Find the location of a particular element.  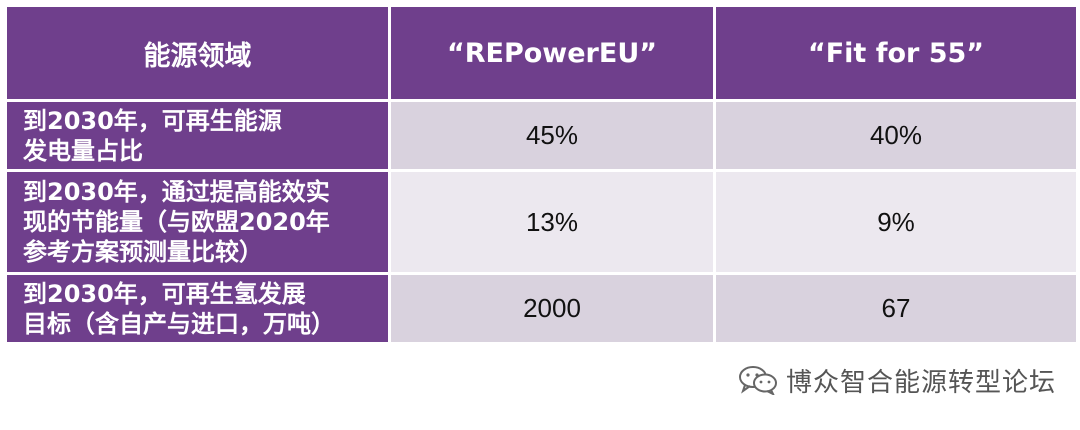

row-label-hydrogen-target: 到2030年，可再生氢发展 目标（含自产与进口，万吨） is located at coordinates (197, 308).